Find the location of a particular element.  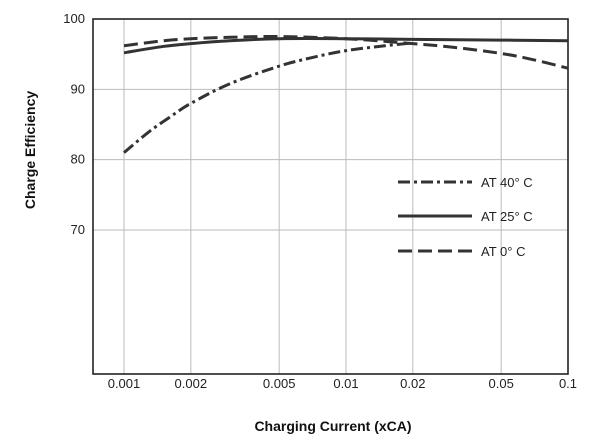

x-tick-label: 0.005 is located at coordinates (279, 383).